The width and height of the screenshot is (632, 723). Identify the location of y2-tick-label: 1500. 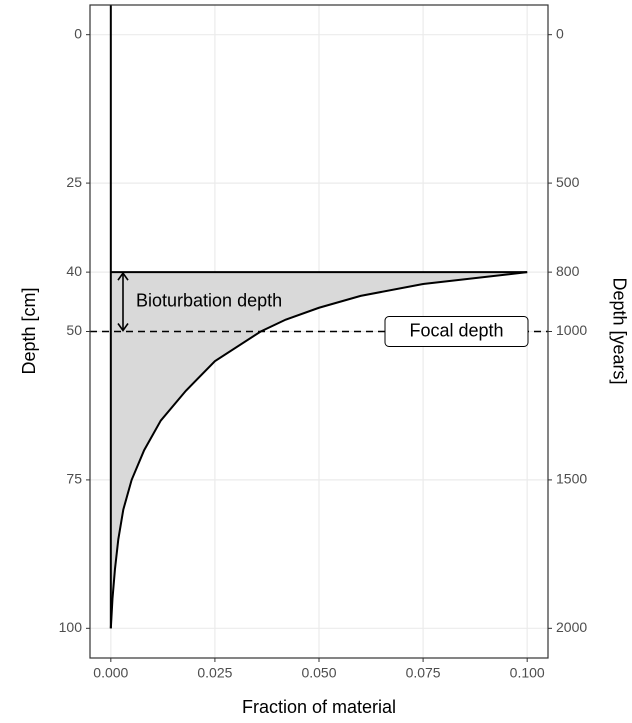
(571, 479).